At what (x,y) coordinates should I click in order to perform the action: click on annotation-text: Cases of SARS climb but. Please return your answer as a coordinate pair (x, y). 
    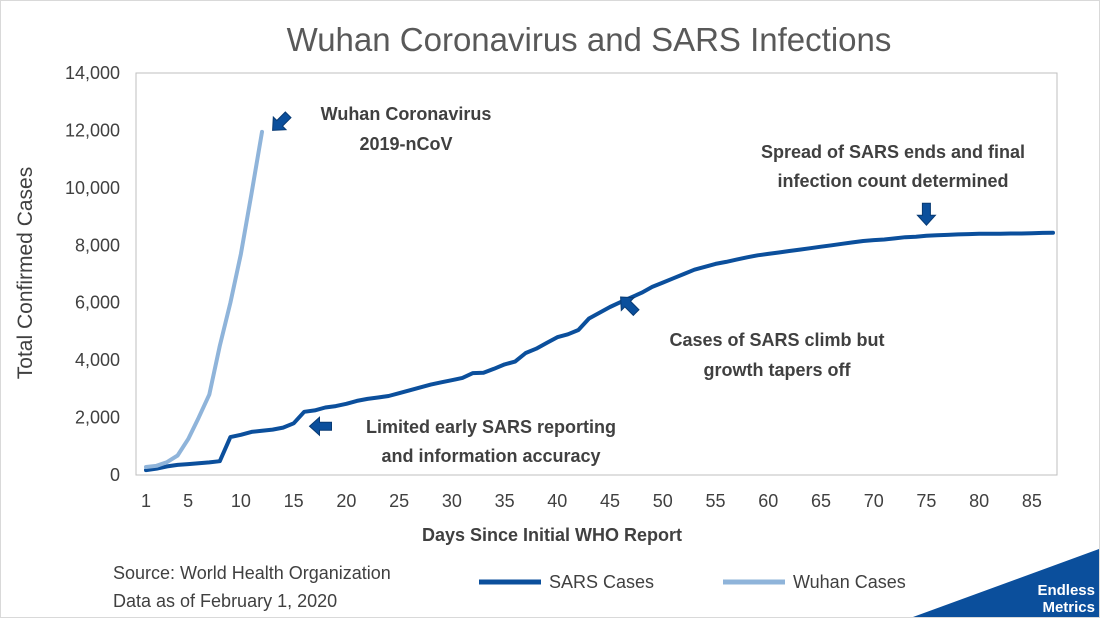
    Looking at the image, I should click on (776, 340).